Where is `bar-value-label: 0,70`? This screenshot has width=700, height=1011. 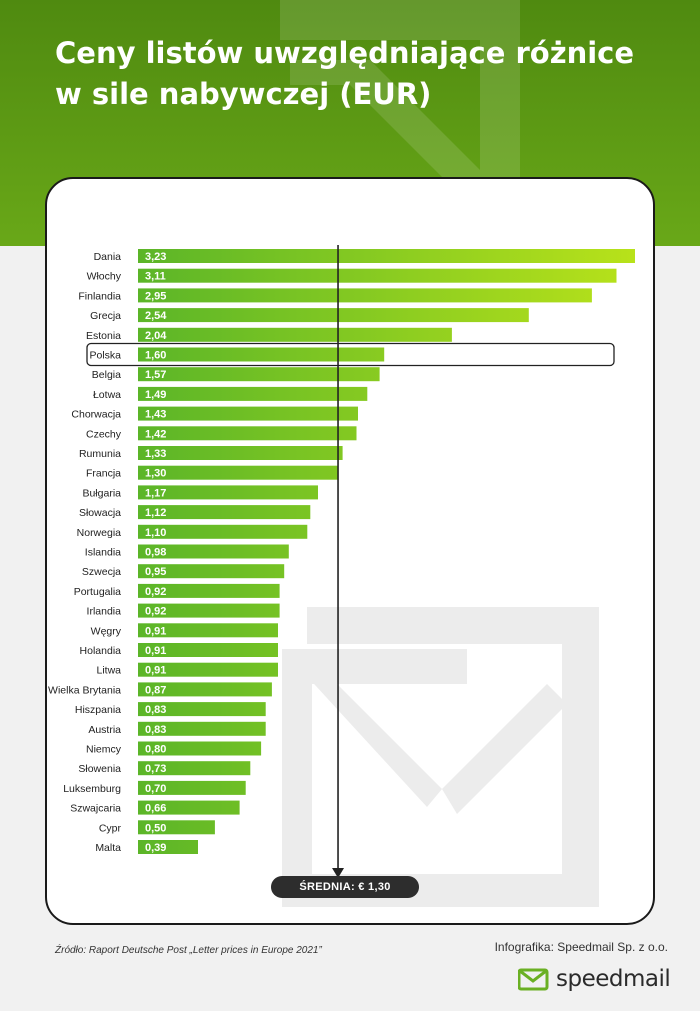 bar-value-label: 0,70 is located at coordinates (155, 789).